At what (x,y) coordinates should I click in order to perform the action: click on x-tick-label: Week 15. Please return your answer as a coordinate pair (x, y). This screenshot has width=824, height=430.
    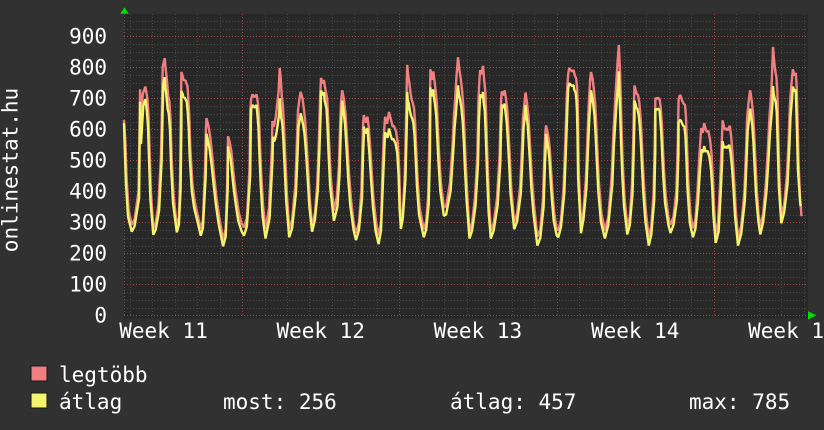
    Looking at the image, I should click on (786, 331).